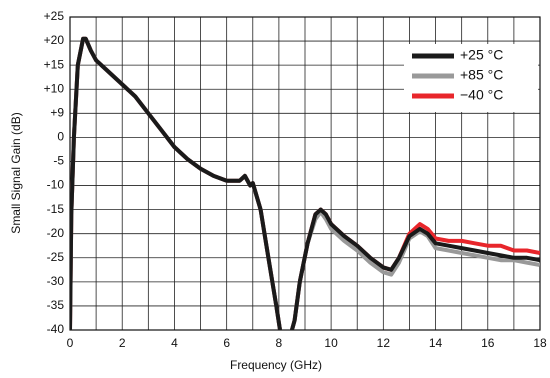 This screenshot has width=550, height=378. What do you see at coordinates (16, 172) in the screenshot?
I see `y-axis-label: Small Signal Gain (dB)` at bounding box center [16, 172].